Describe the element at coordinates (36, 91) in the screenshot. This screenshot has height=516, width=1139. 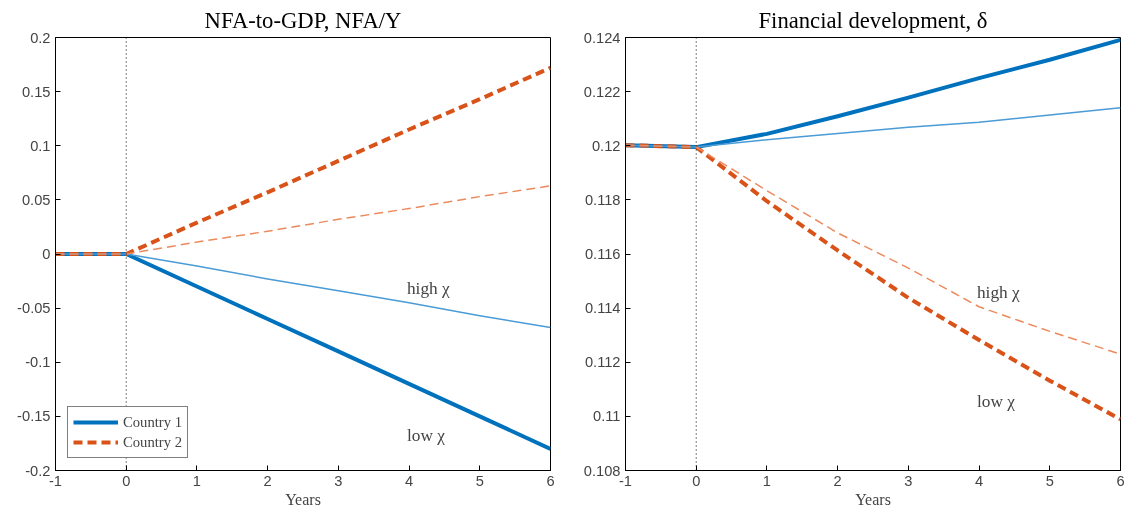
I see `y-tick-label: 0.15` at that location.